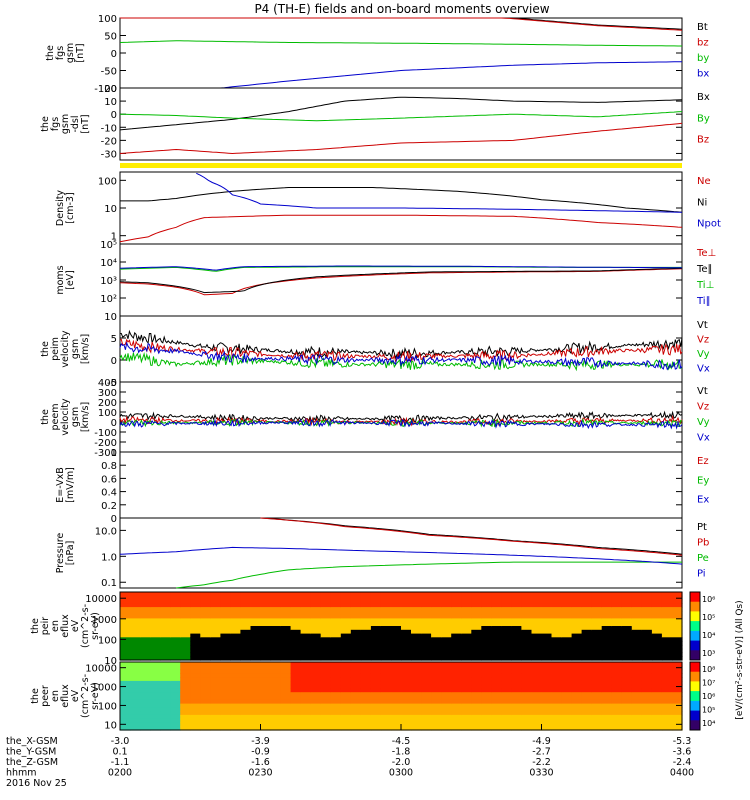  I want to click on y-tick-label: 100, so click(107, 19).